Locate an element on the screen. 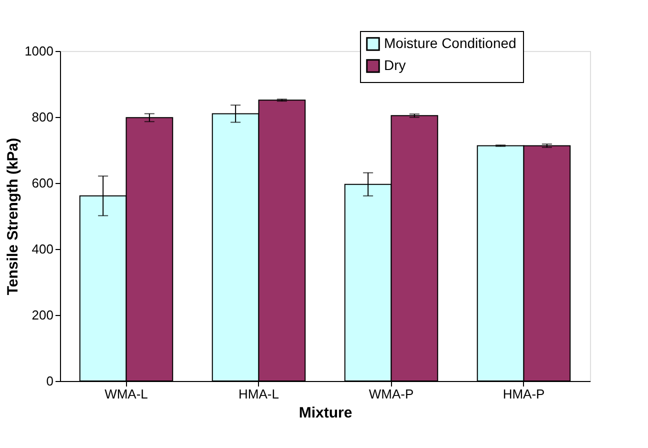  legend-label: Moisture Conditioned is located at coordinates (450, 43).